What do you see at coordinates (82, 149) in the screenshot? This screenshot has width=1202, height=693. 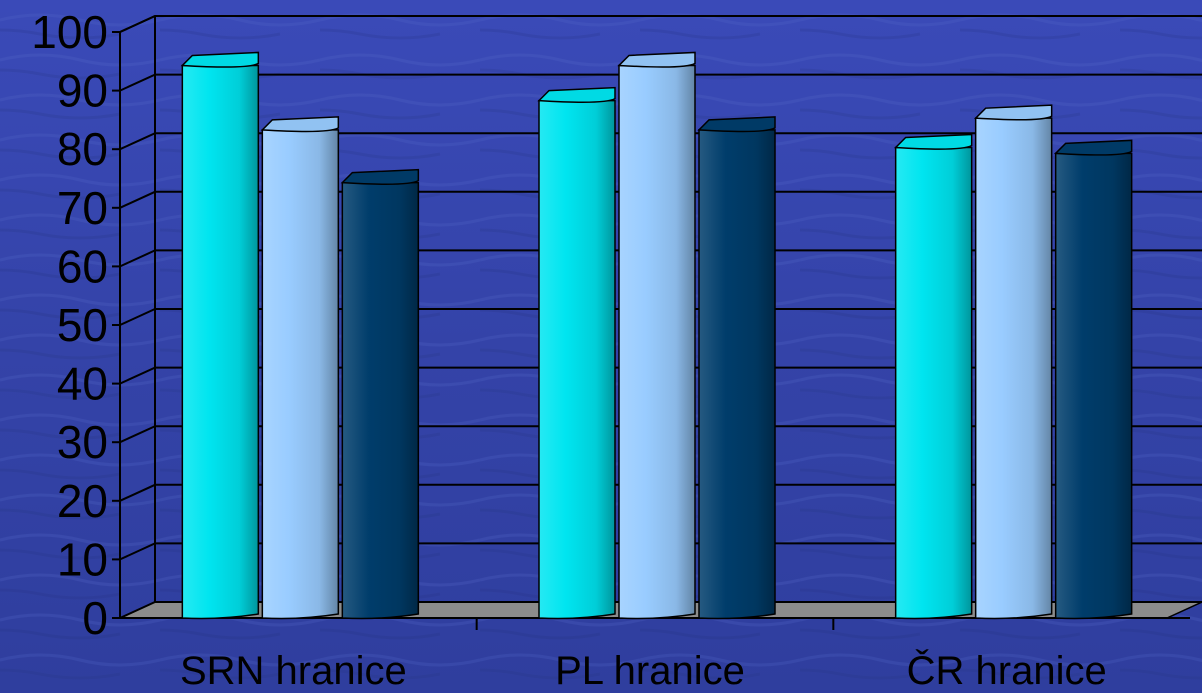 I see `y-axis-tick-label: 80` at bounding box center [82, 149].